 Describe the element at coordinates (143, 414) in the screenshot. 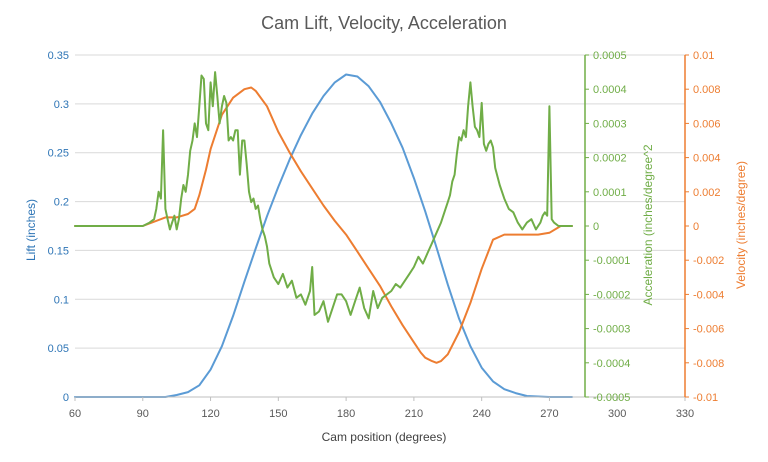

I see `x-tick-label: 90` at that location.